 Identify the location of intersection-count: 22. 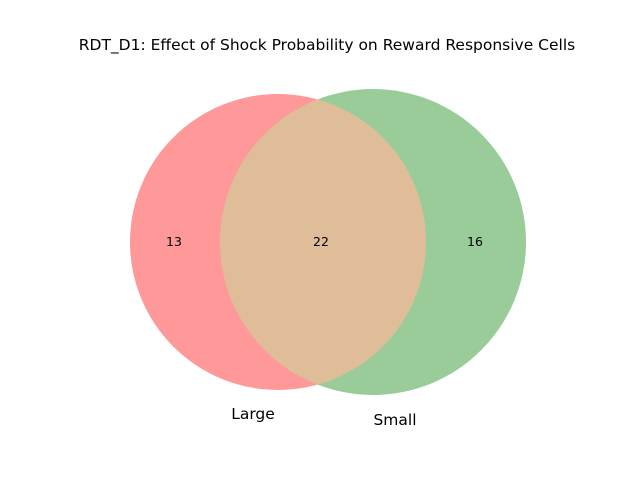
(321, 241).